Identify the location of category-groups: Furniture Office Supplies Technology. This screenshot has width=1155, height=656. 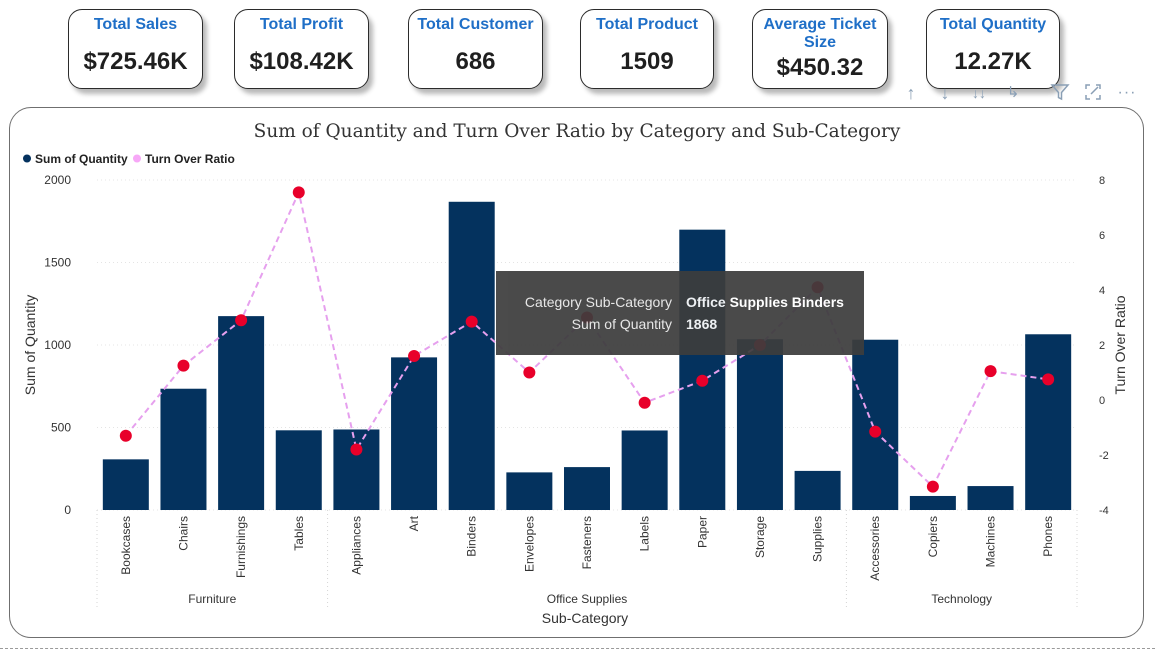
(587, 559).